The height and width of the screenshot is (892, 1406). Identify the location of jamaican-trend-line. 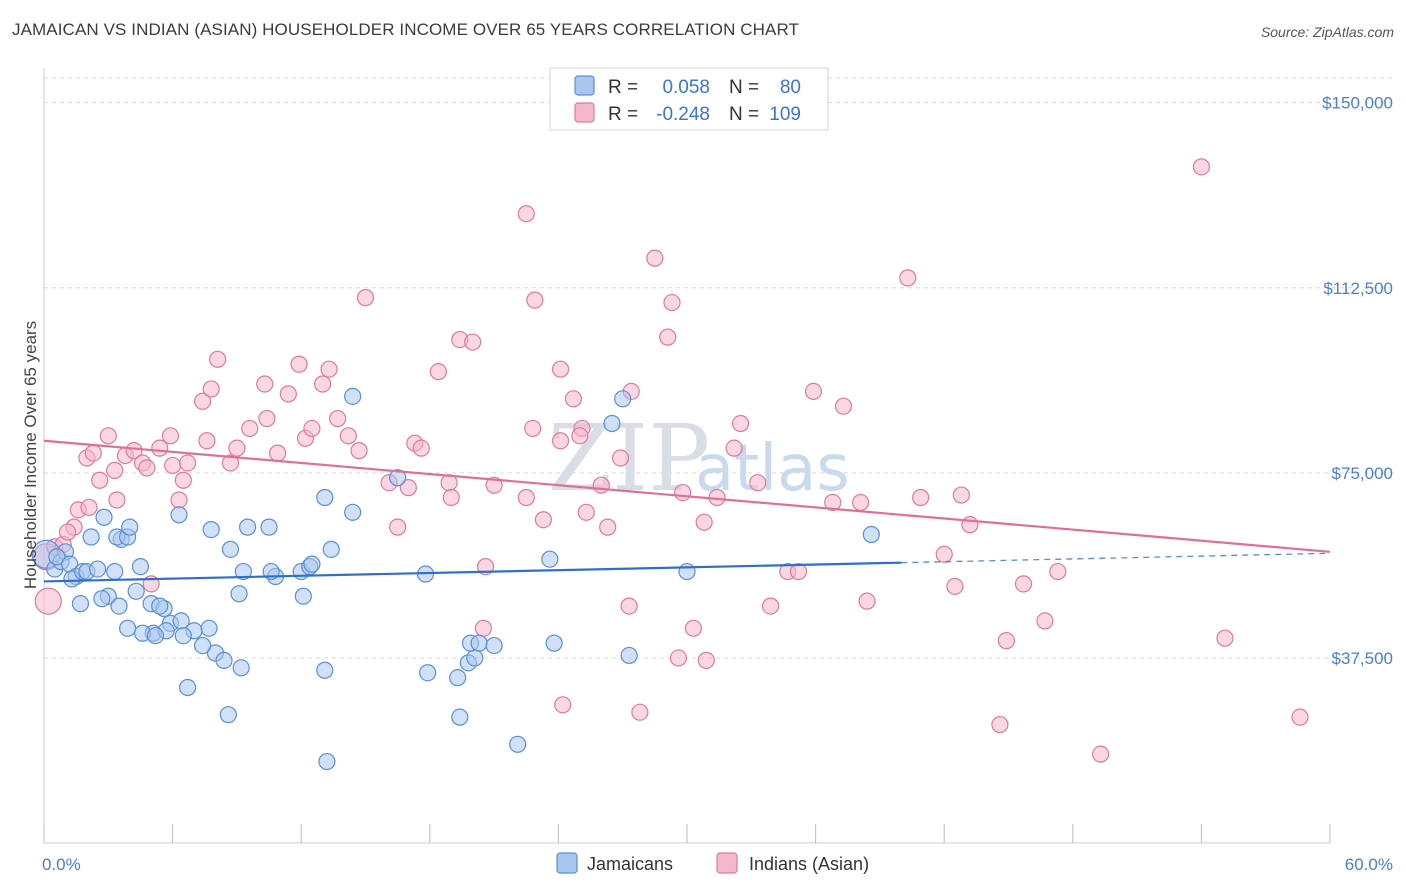
(472, 572).